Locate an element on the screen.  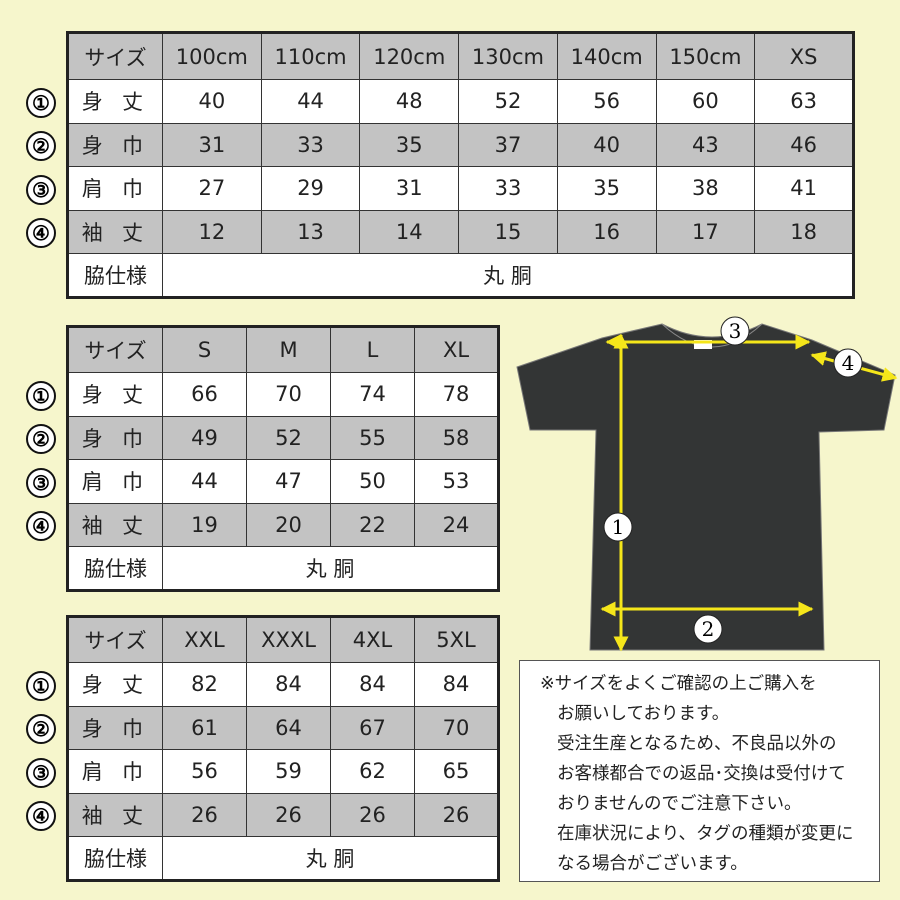
header-cell: M is located at coordinates (288, 349).